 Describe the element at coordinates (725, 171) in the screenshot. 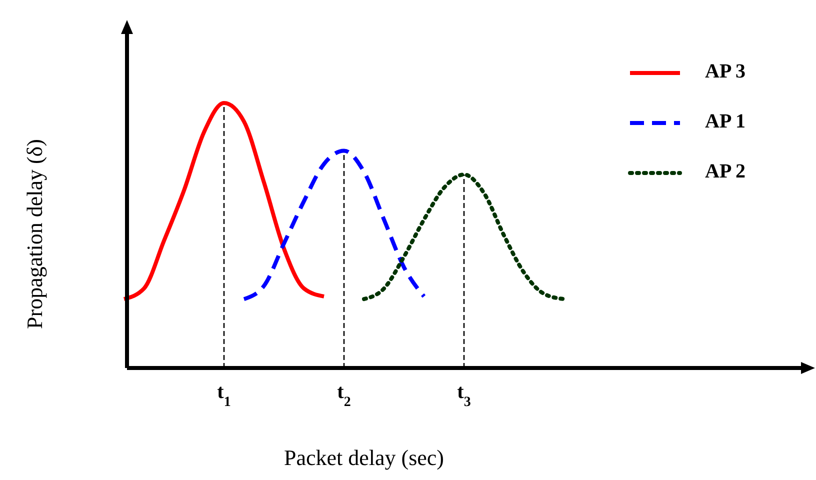

I see `legend-label: AP 2` at that location.